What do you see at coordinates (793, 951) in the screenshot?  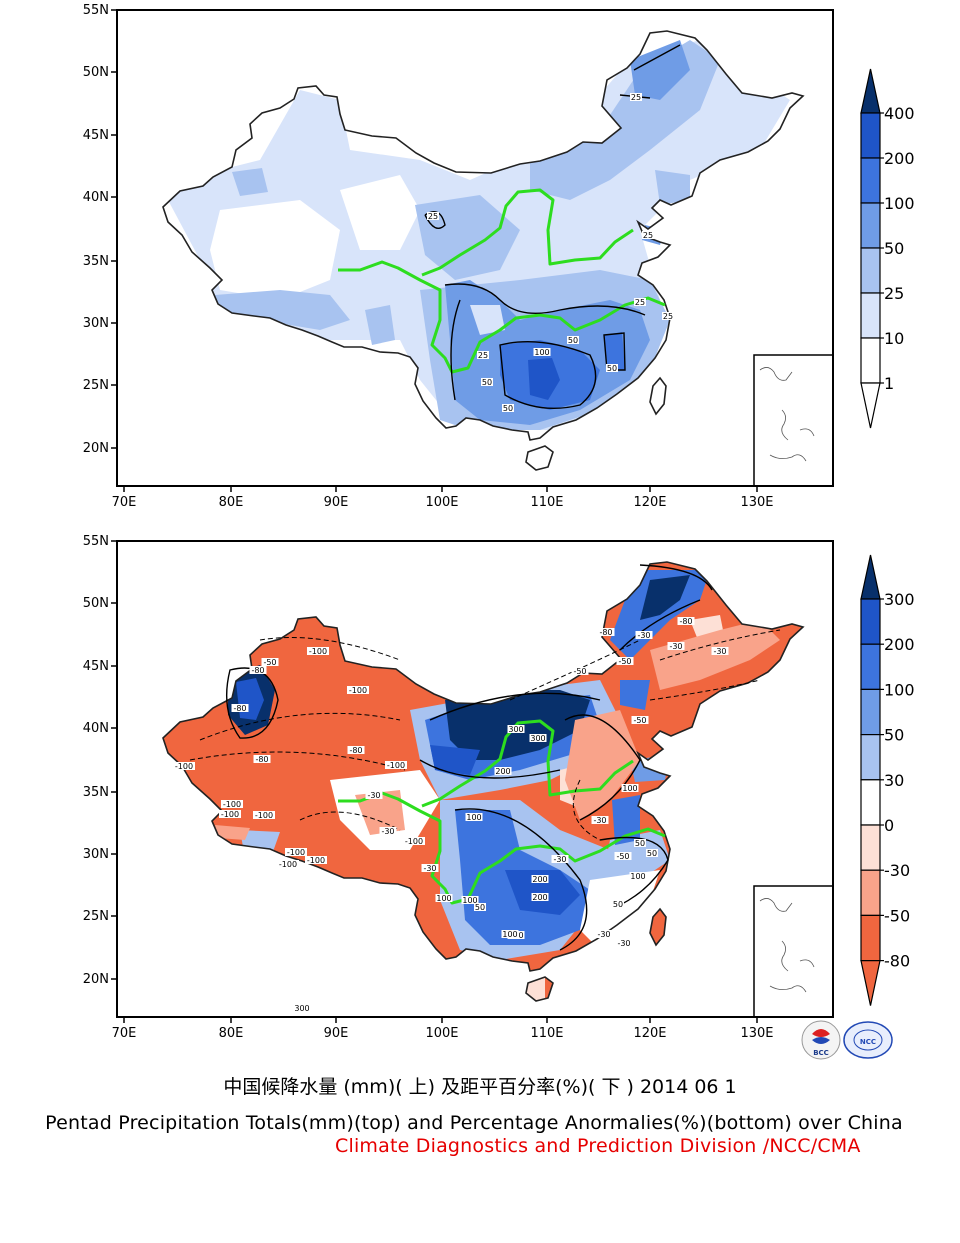 I see `bottom-south-china-sea-inset` at bounding box center [793, 951].